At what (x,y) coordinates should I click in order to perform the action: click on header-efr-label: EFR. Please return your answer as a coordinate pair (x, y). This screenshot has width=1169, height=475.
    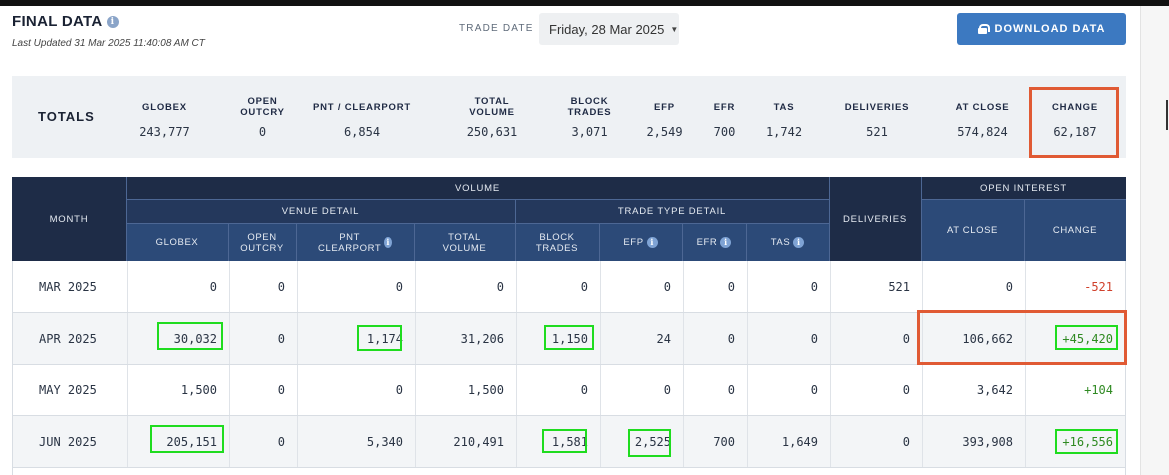
    Looking at the image, I should click on (707, 242).